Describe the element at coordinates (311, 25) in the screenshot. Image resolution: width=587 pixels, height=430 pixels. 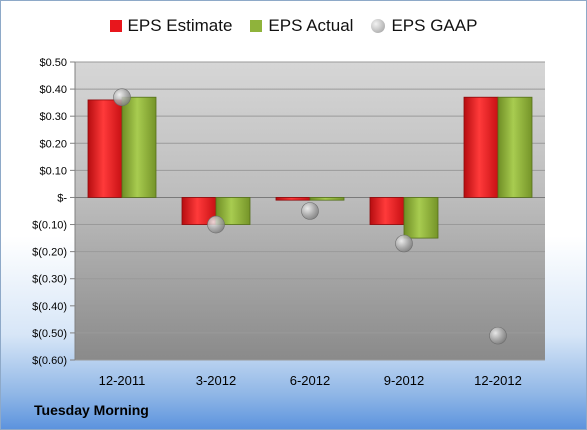
I see `legend-label: EPS Actual` at that location.